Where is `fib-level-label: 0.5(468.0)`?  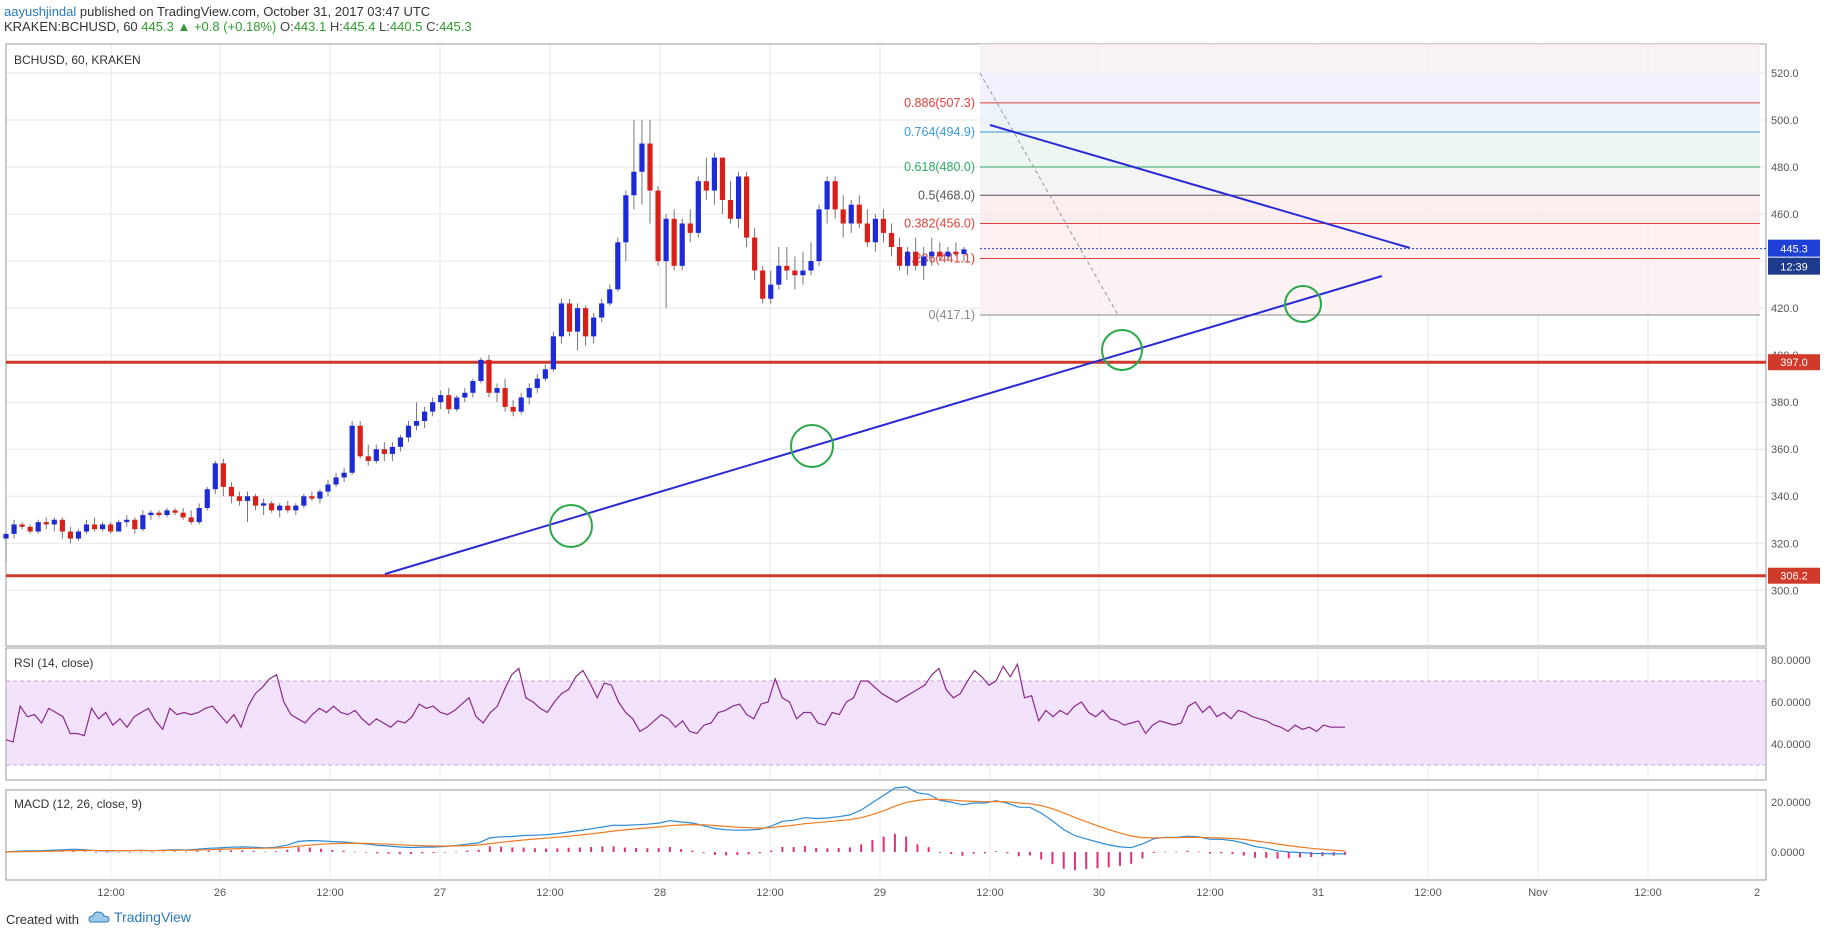
fib-level-label: 0.5(468.0) is located at coordinates (946, 195).